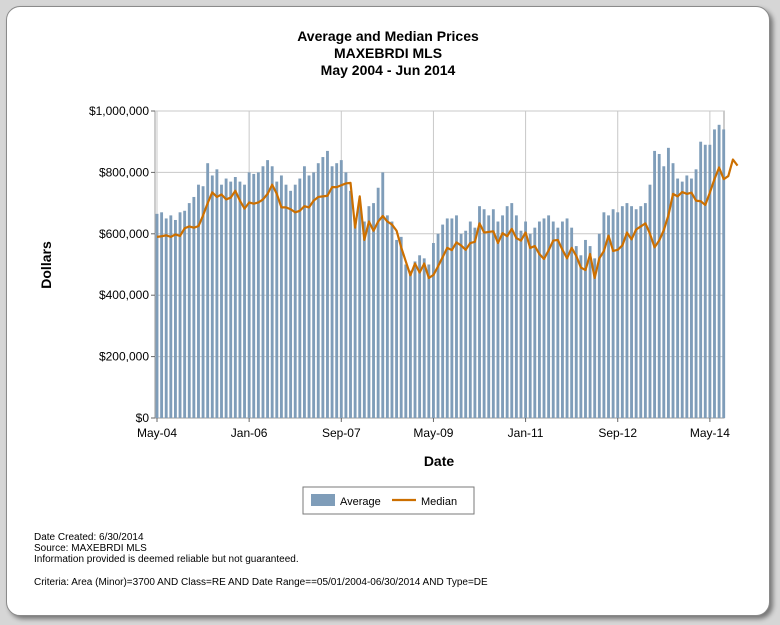 This screenshot has height=625, width=780. I want to click on x-tick-label: Sep-12, so click(617, 433).